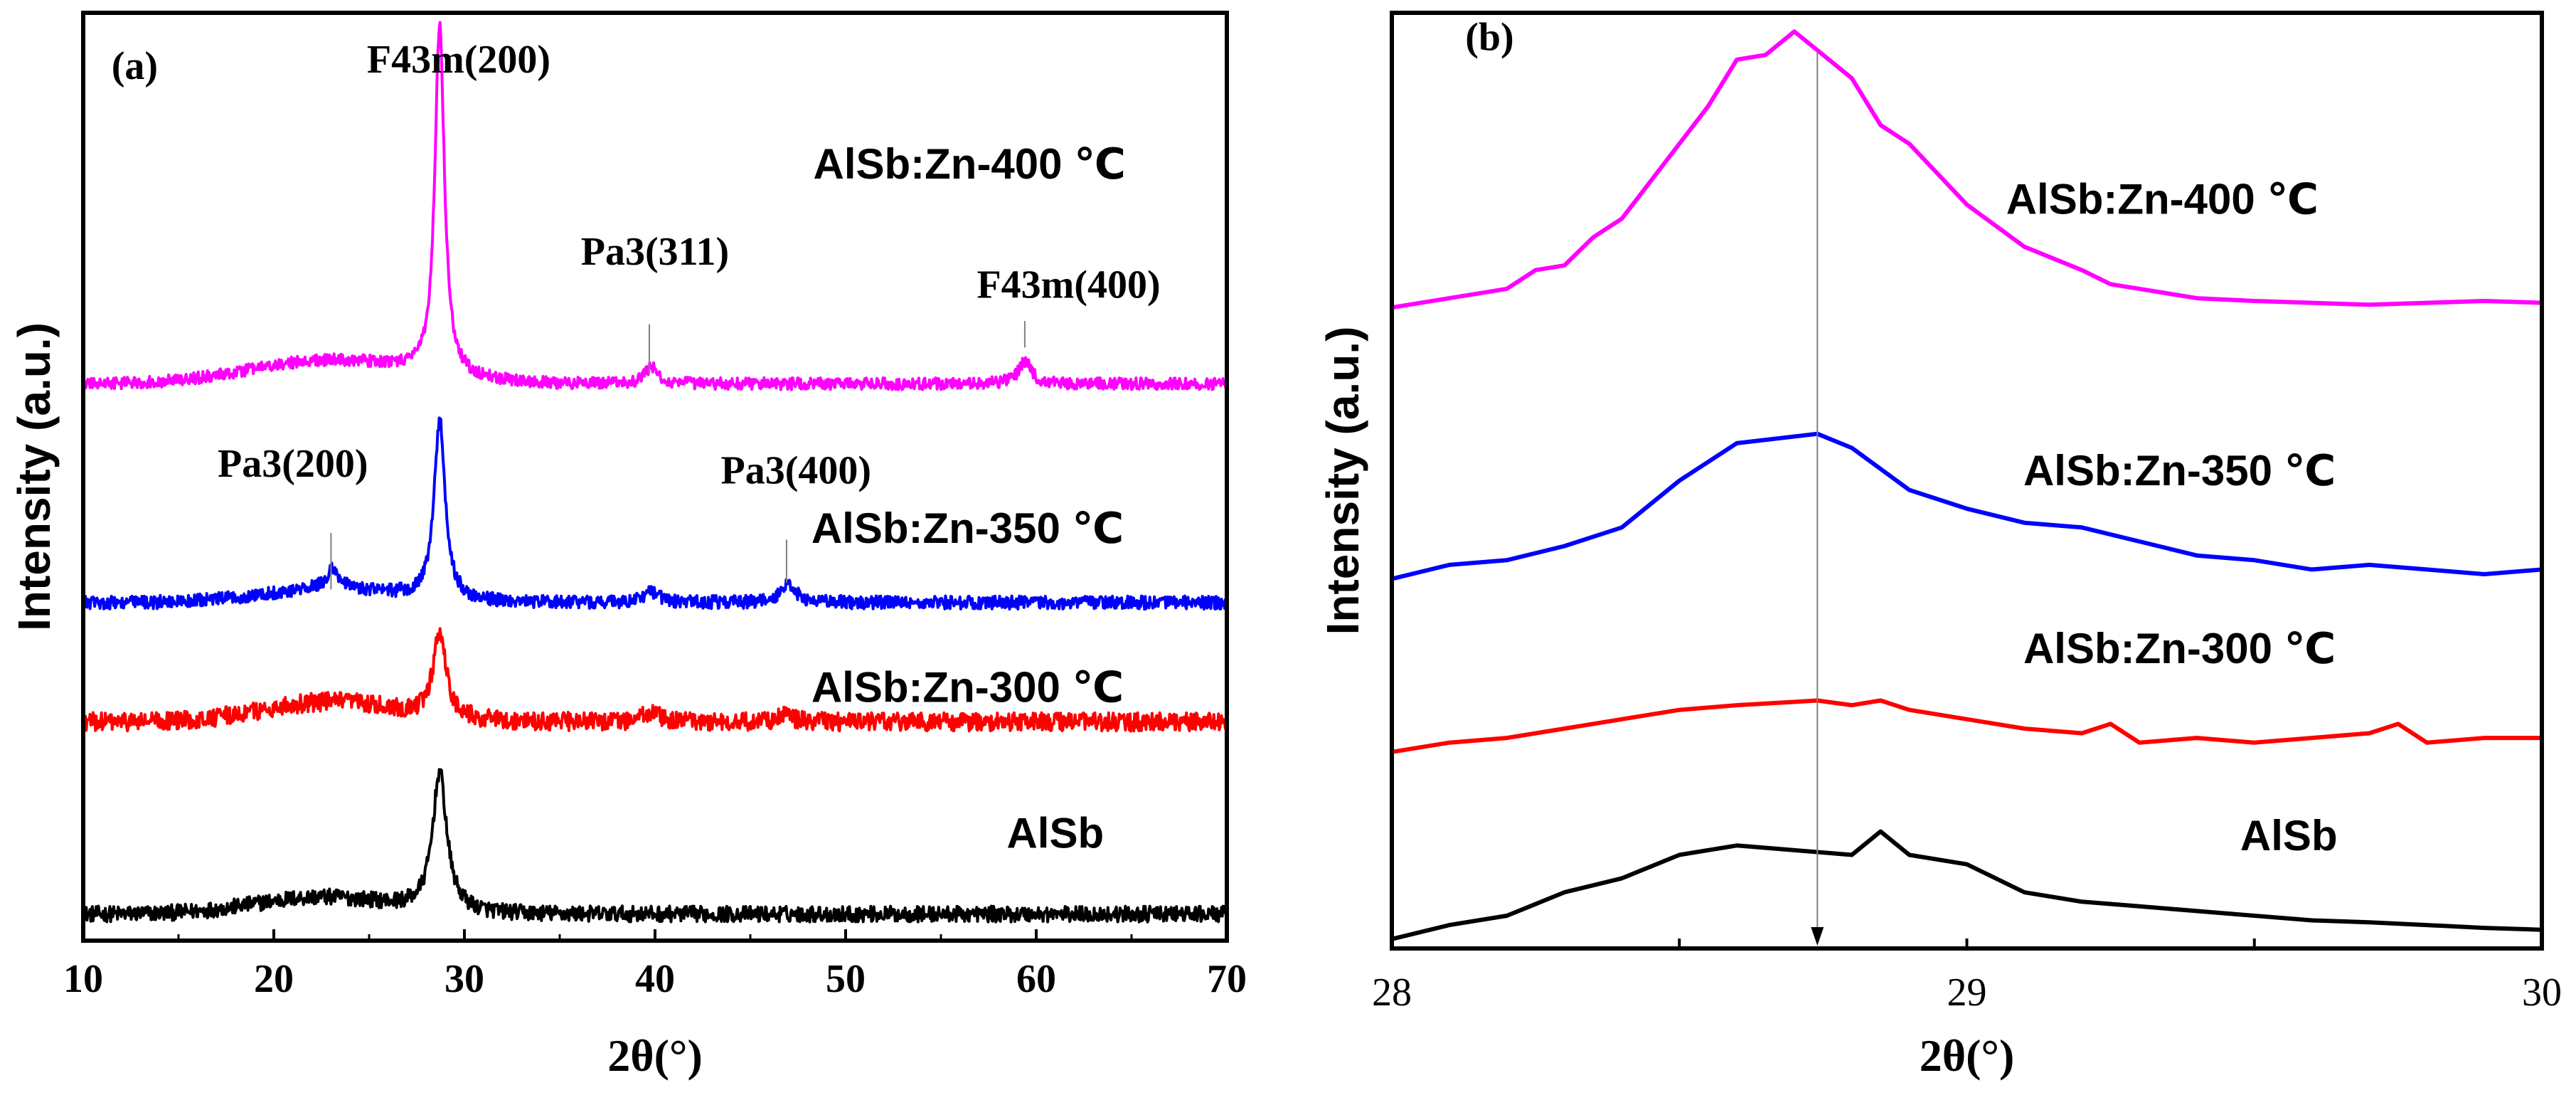 This screenshot has width=2576, height=1105. What do you see at coordinates (1967, 885) in the screenshot?
I see `trace-b-alsb` at bounding box center [1967, 885].